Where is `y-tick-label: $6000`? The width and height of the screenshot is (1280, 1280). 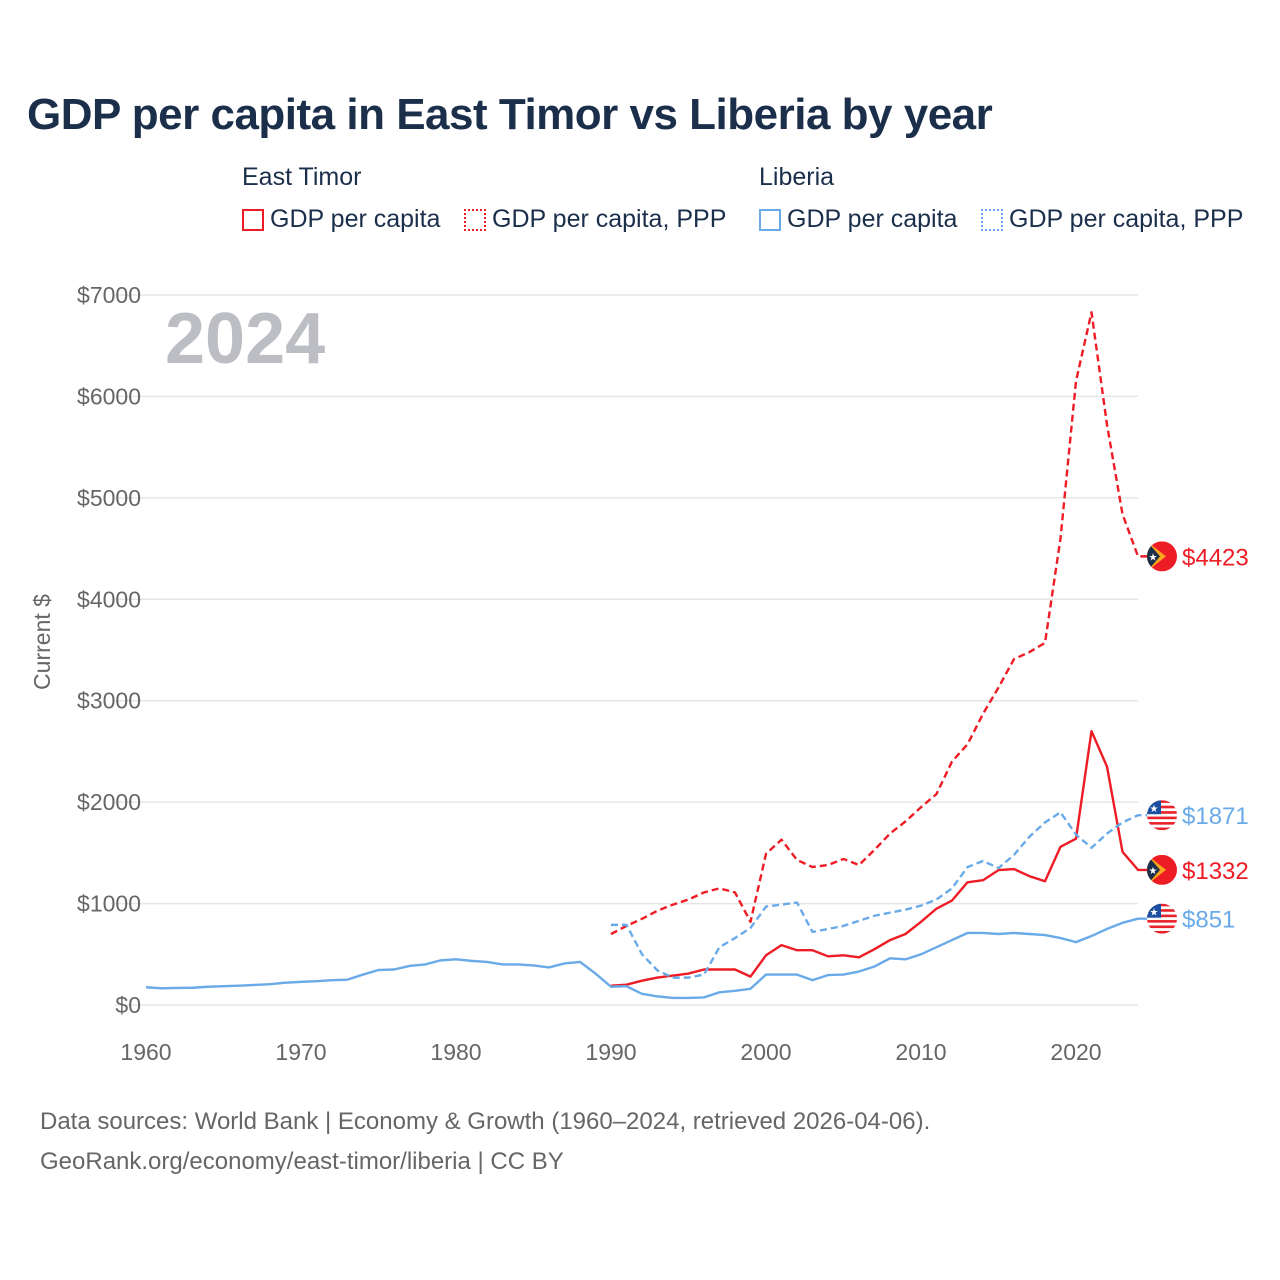
y-tick-label: $6000 is located at coordinates (109, 396).